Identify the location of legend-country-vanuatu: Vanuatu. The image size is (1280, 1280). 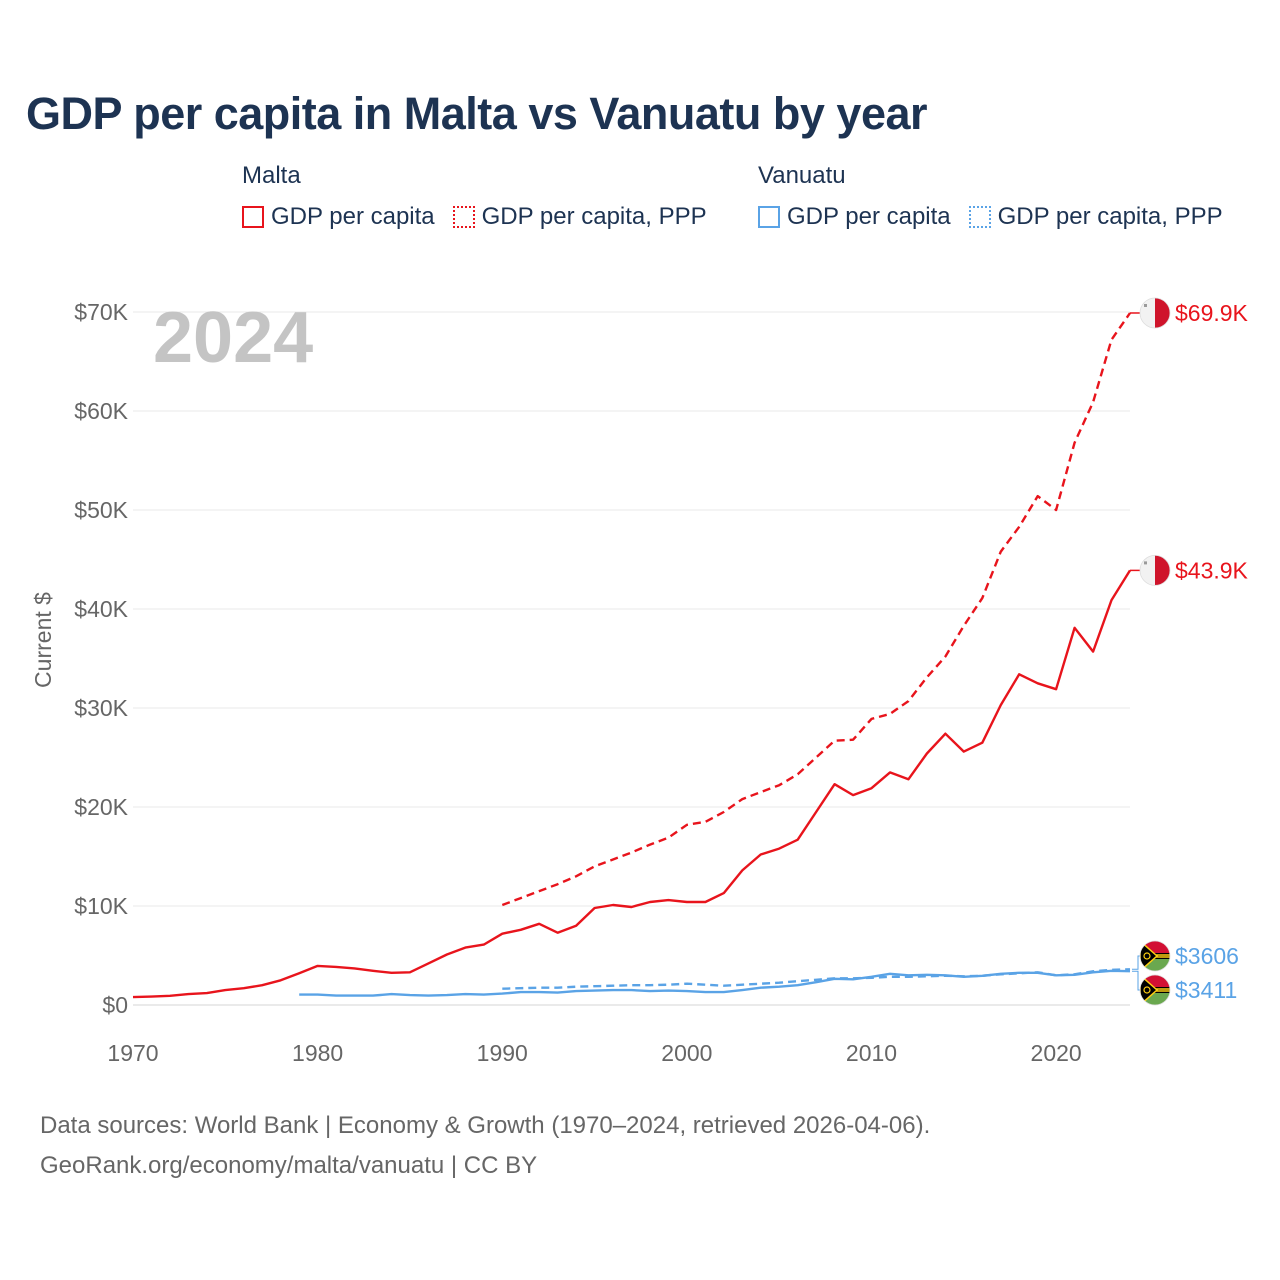
(802, 175).